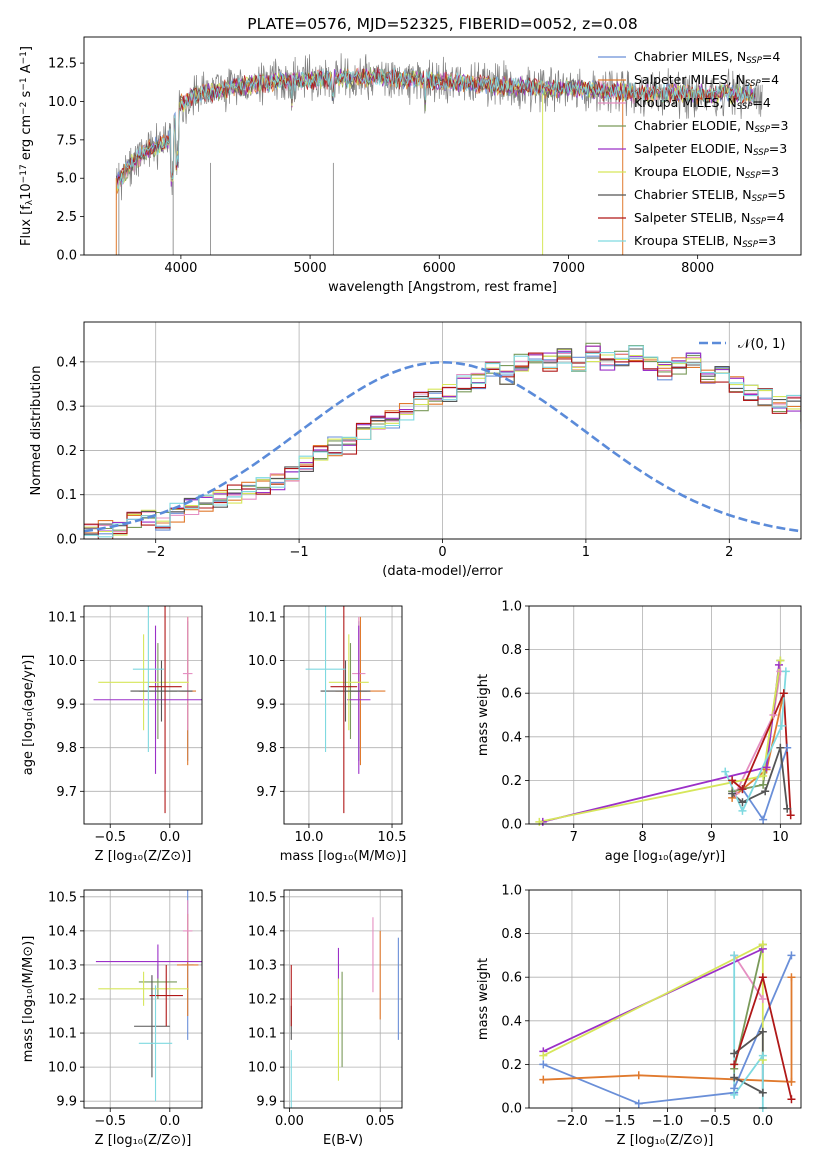  Describe the element at coordinates (66, 495) in the screenshot. I see `y-tick-label: 0.1` at that location.